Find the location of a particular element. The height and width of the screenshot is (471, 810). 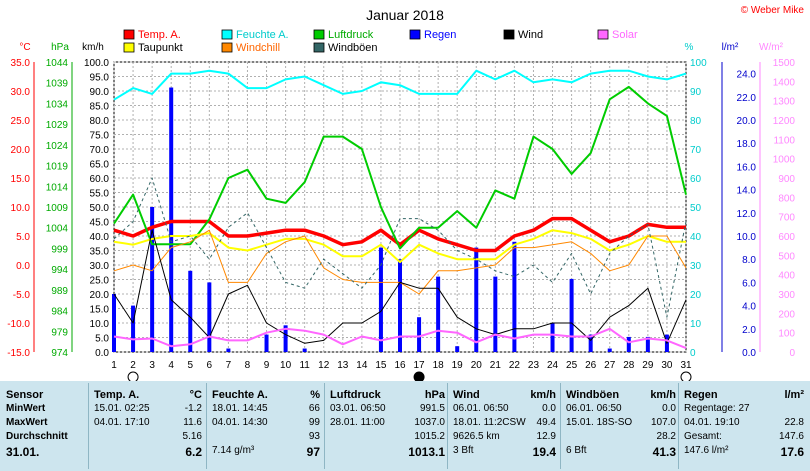

axis-unit-solar: W/m² is located at coordinates (771, 47).